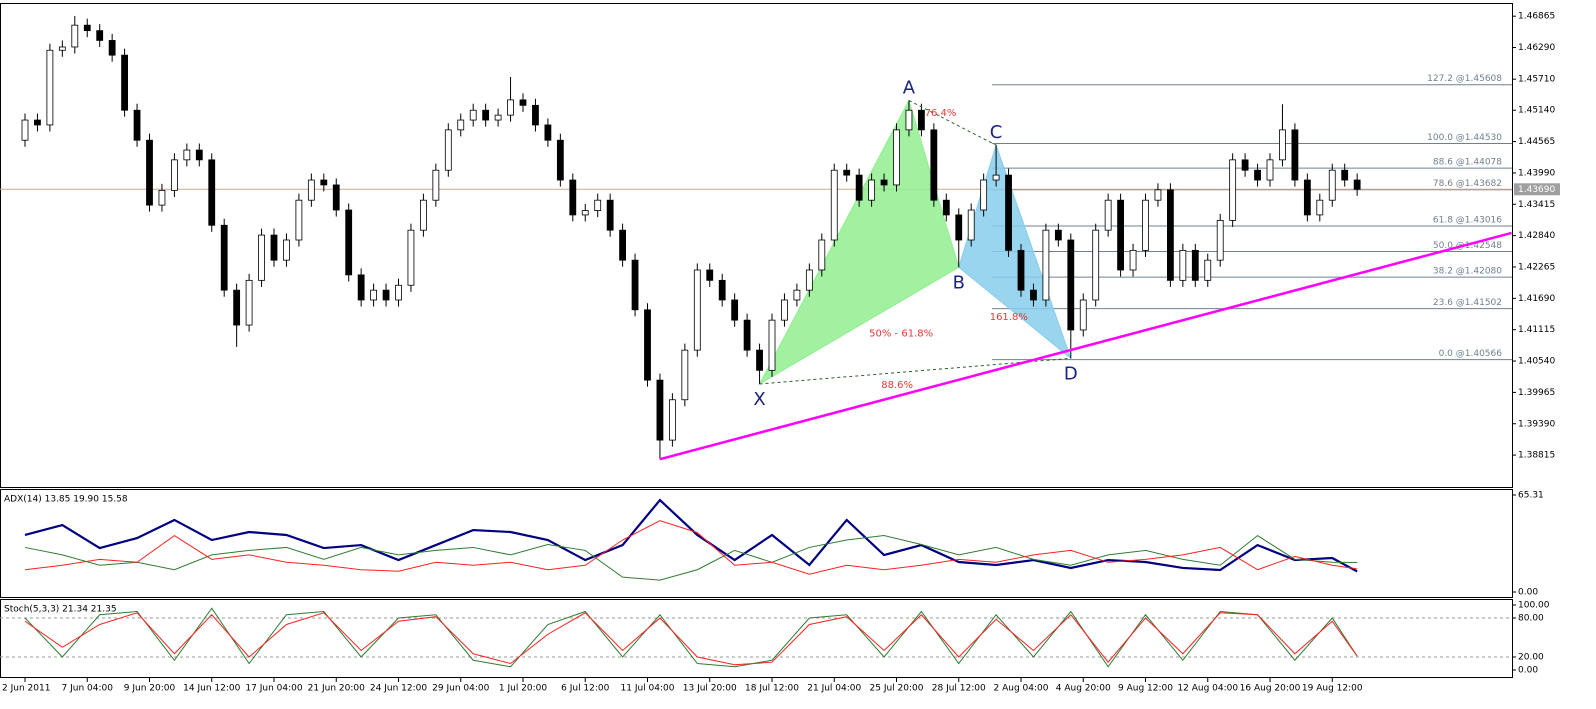  Describe the element at coordinates (1537, 189) in the screenshot. I see `current-price-tag` at that location.